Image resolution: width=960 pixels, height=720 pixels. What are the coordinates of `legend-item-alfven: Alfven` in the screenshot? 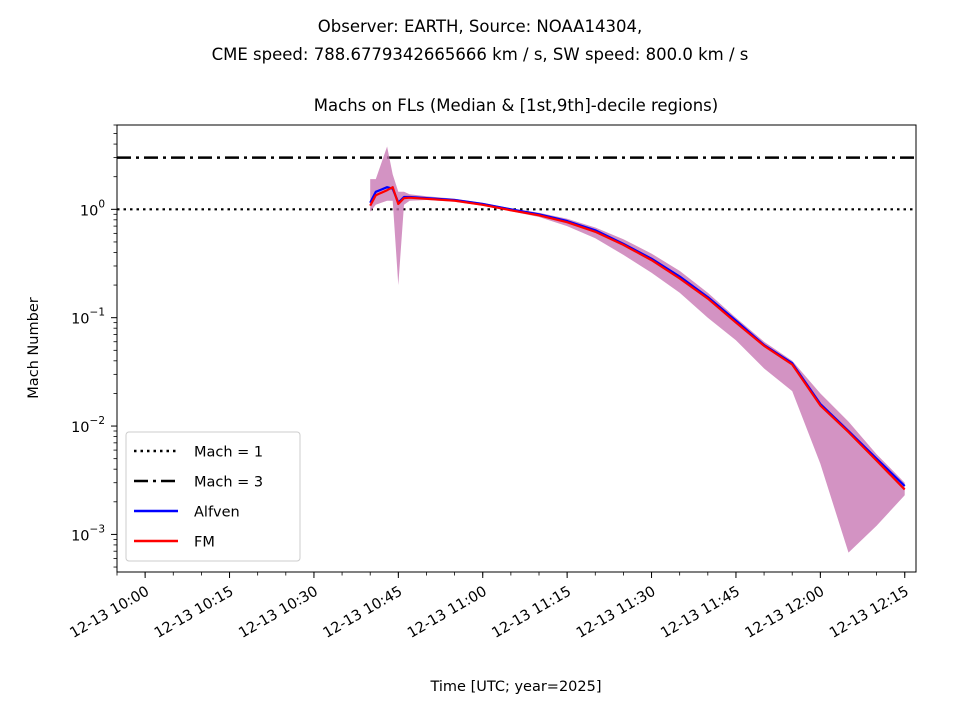 It's located at (187, 513).